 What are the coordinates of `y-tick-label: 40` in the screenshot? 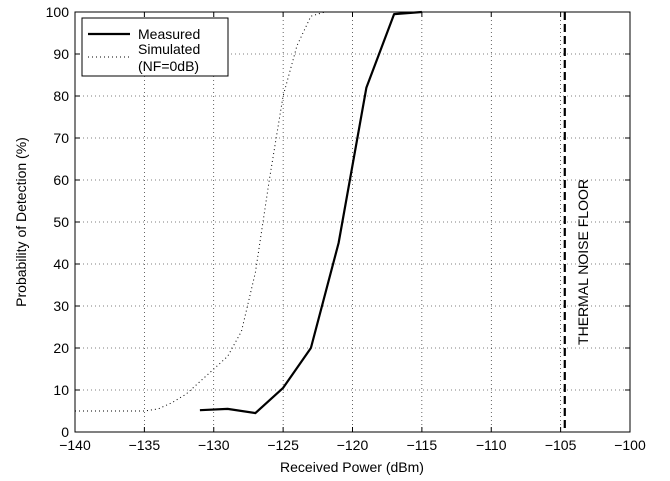 It's located at (61, 264).